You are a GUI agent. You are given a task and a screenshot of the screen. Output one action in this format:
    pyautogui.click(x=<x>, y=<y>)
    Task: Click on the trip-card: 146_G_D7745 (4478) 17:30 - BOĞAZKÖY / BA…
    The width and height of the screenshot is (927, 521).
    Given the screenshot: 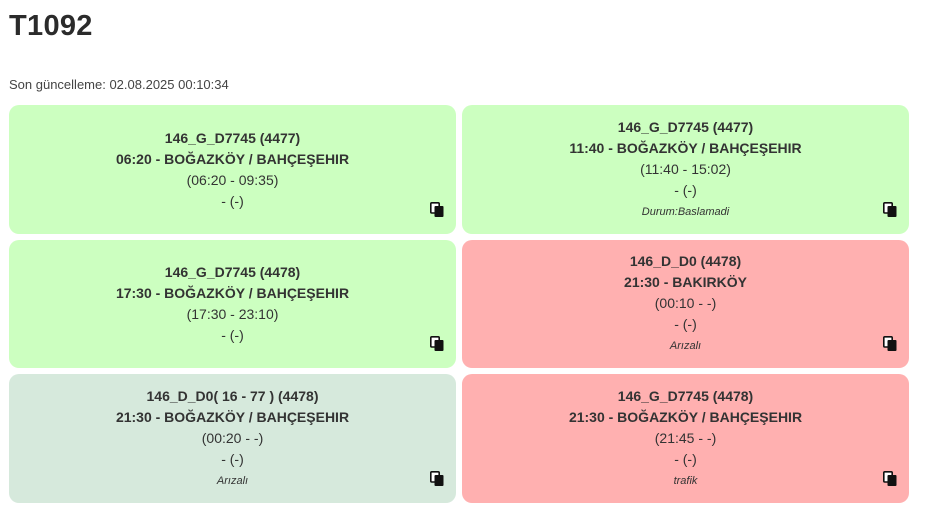 What is the action you would take?
    pyautogui.click(x=232, y=304)
    